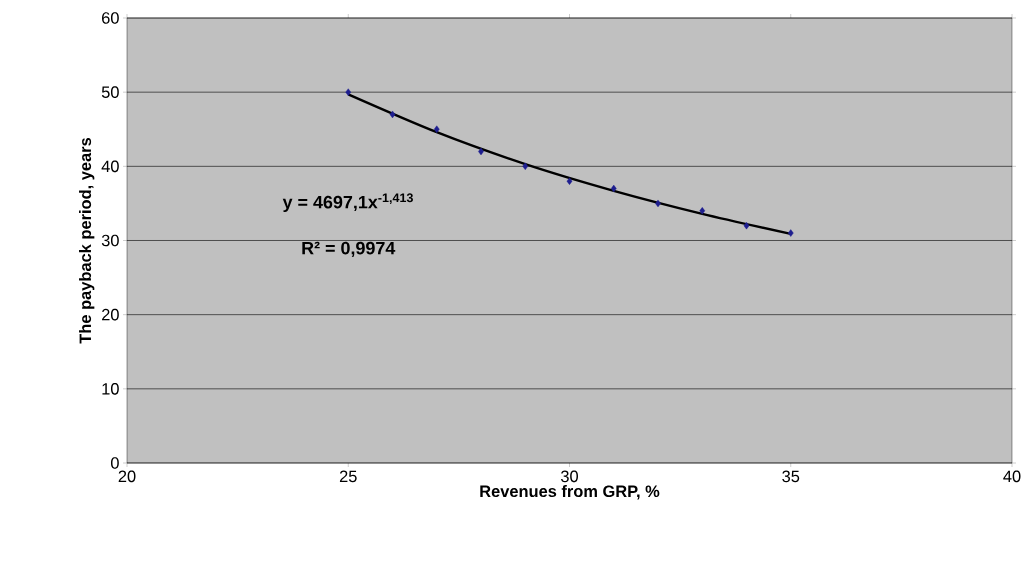 Image resolution: width=1032 pixels, height=561 pixels. Describe the element at coordinates (347, 203) in the screenshot. I see `annotation: y = 4697,1x$^{-1,413}$` at that location.